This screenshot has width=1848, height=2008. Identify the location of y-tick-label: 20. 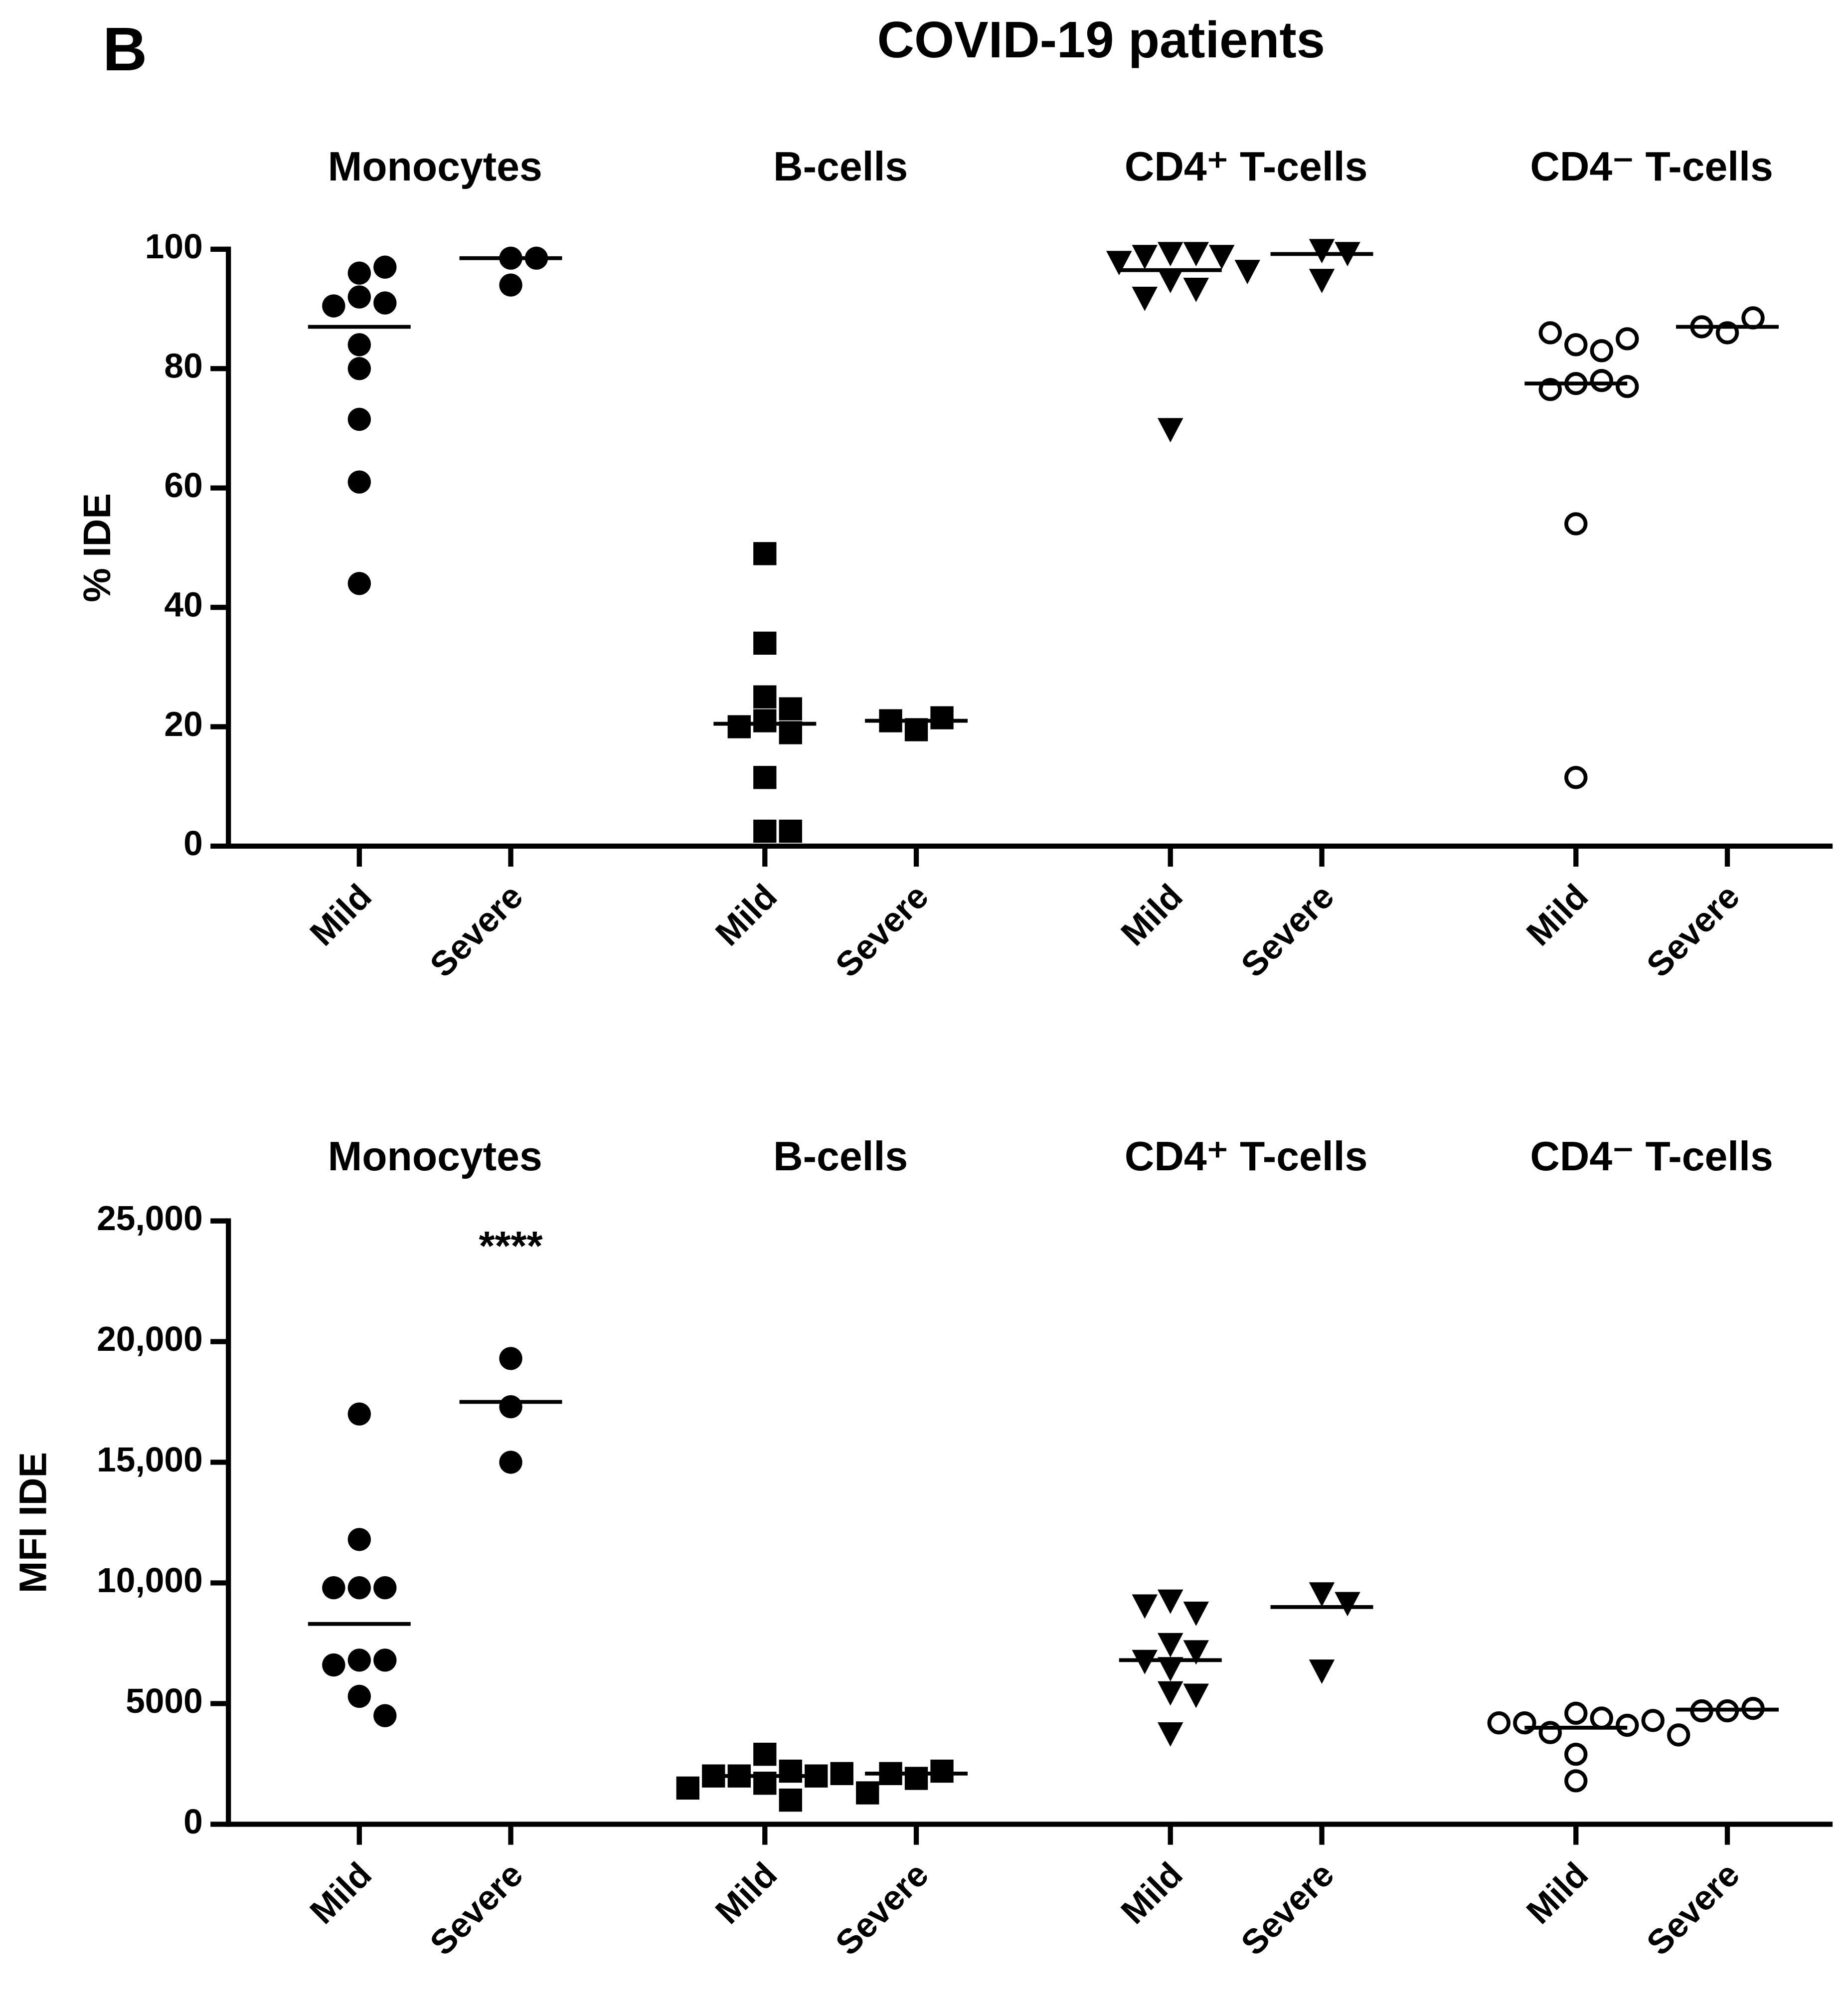
(183, 724).